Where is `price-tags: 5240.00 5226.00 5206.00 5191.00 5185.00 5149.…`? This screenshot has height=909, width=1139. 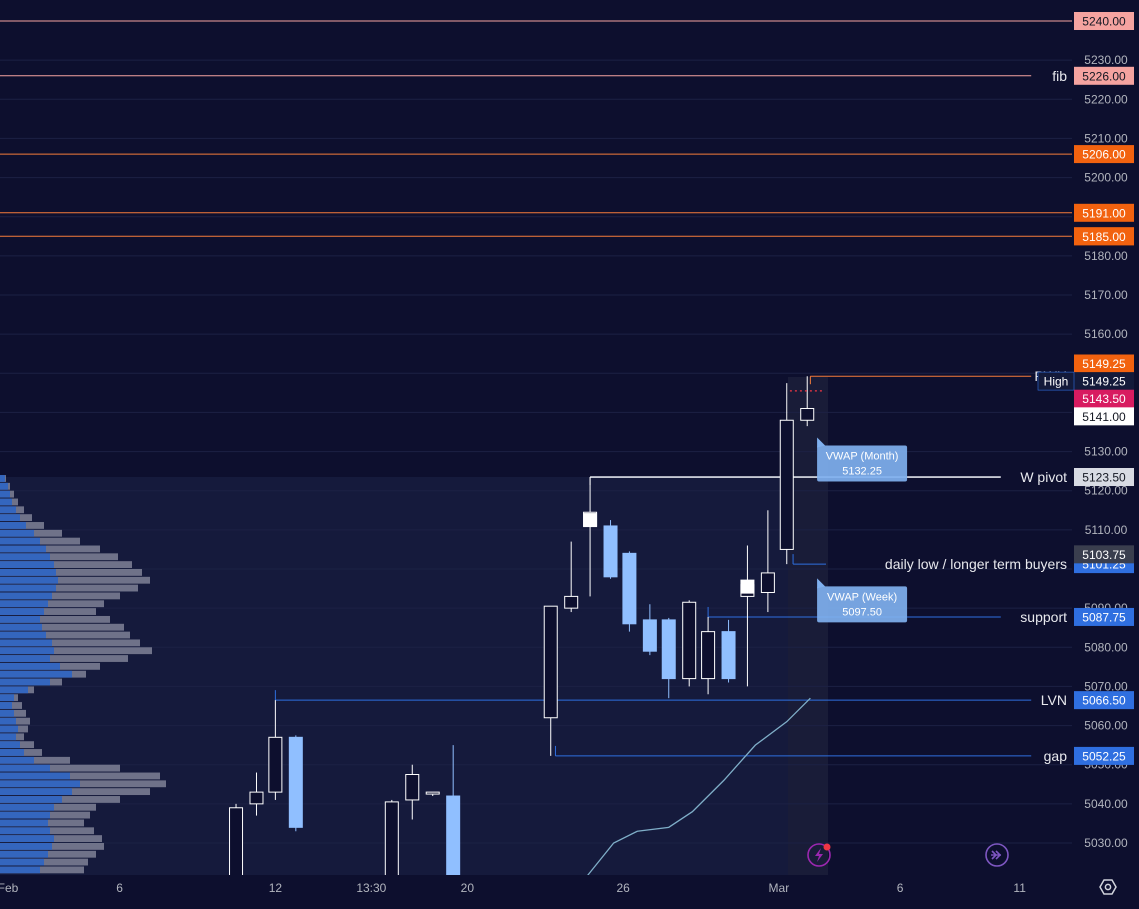 price-tags: 5240.00 5226.00 5206.00 5191.00 5185.00 5149.… is located at coordinates (1085, 388).